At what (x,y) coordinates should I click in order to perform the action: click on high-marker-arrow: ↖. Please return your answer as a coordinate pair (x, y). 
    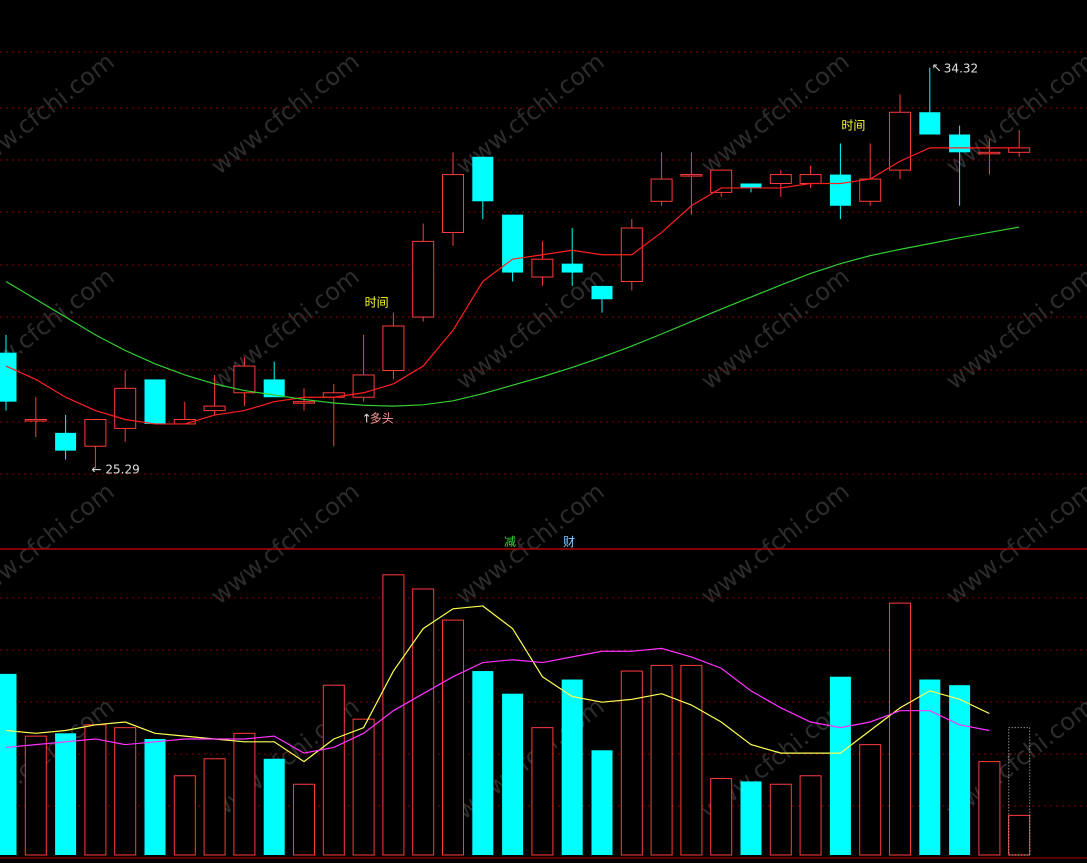
    Looking at the image, I should click on (937, 68).